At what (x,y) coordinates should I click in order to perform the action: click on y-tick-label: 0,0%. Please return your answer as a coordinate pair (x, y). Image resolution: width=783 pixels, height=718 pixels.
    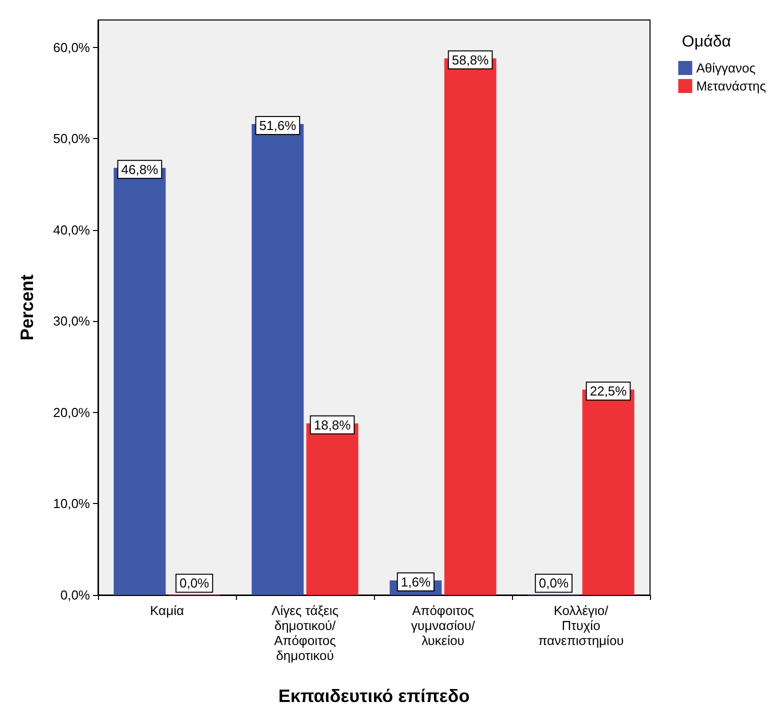
    Looking at the image, I should click on (75, 595).